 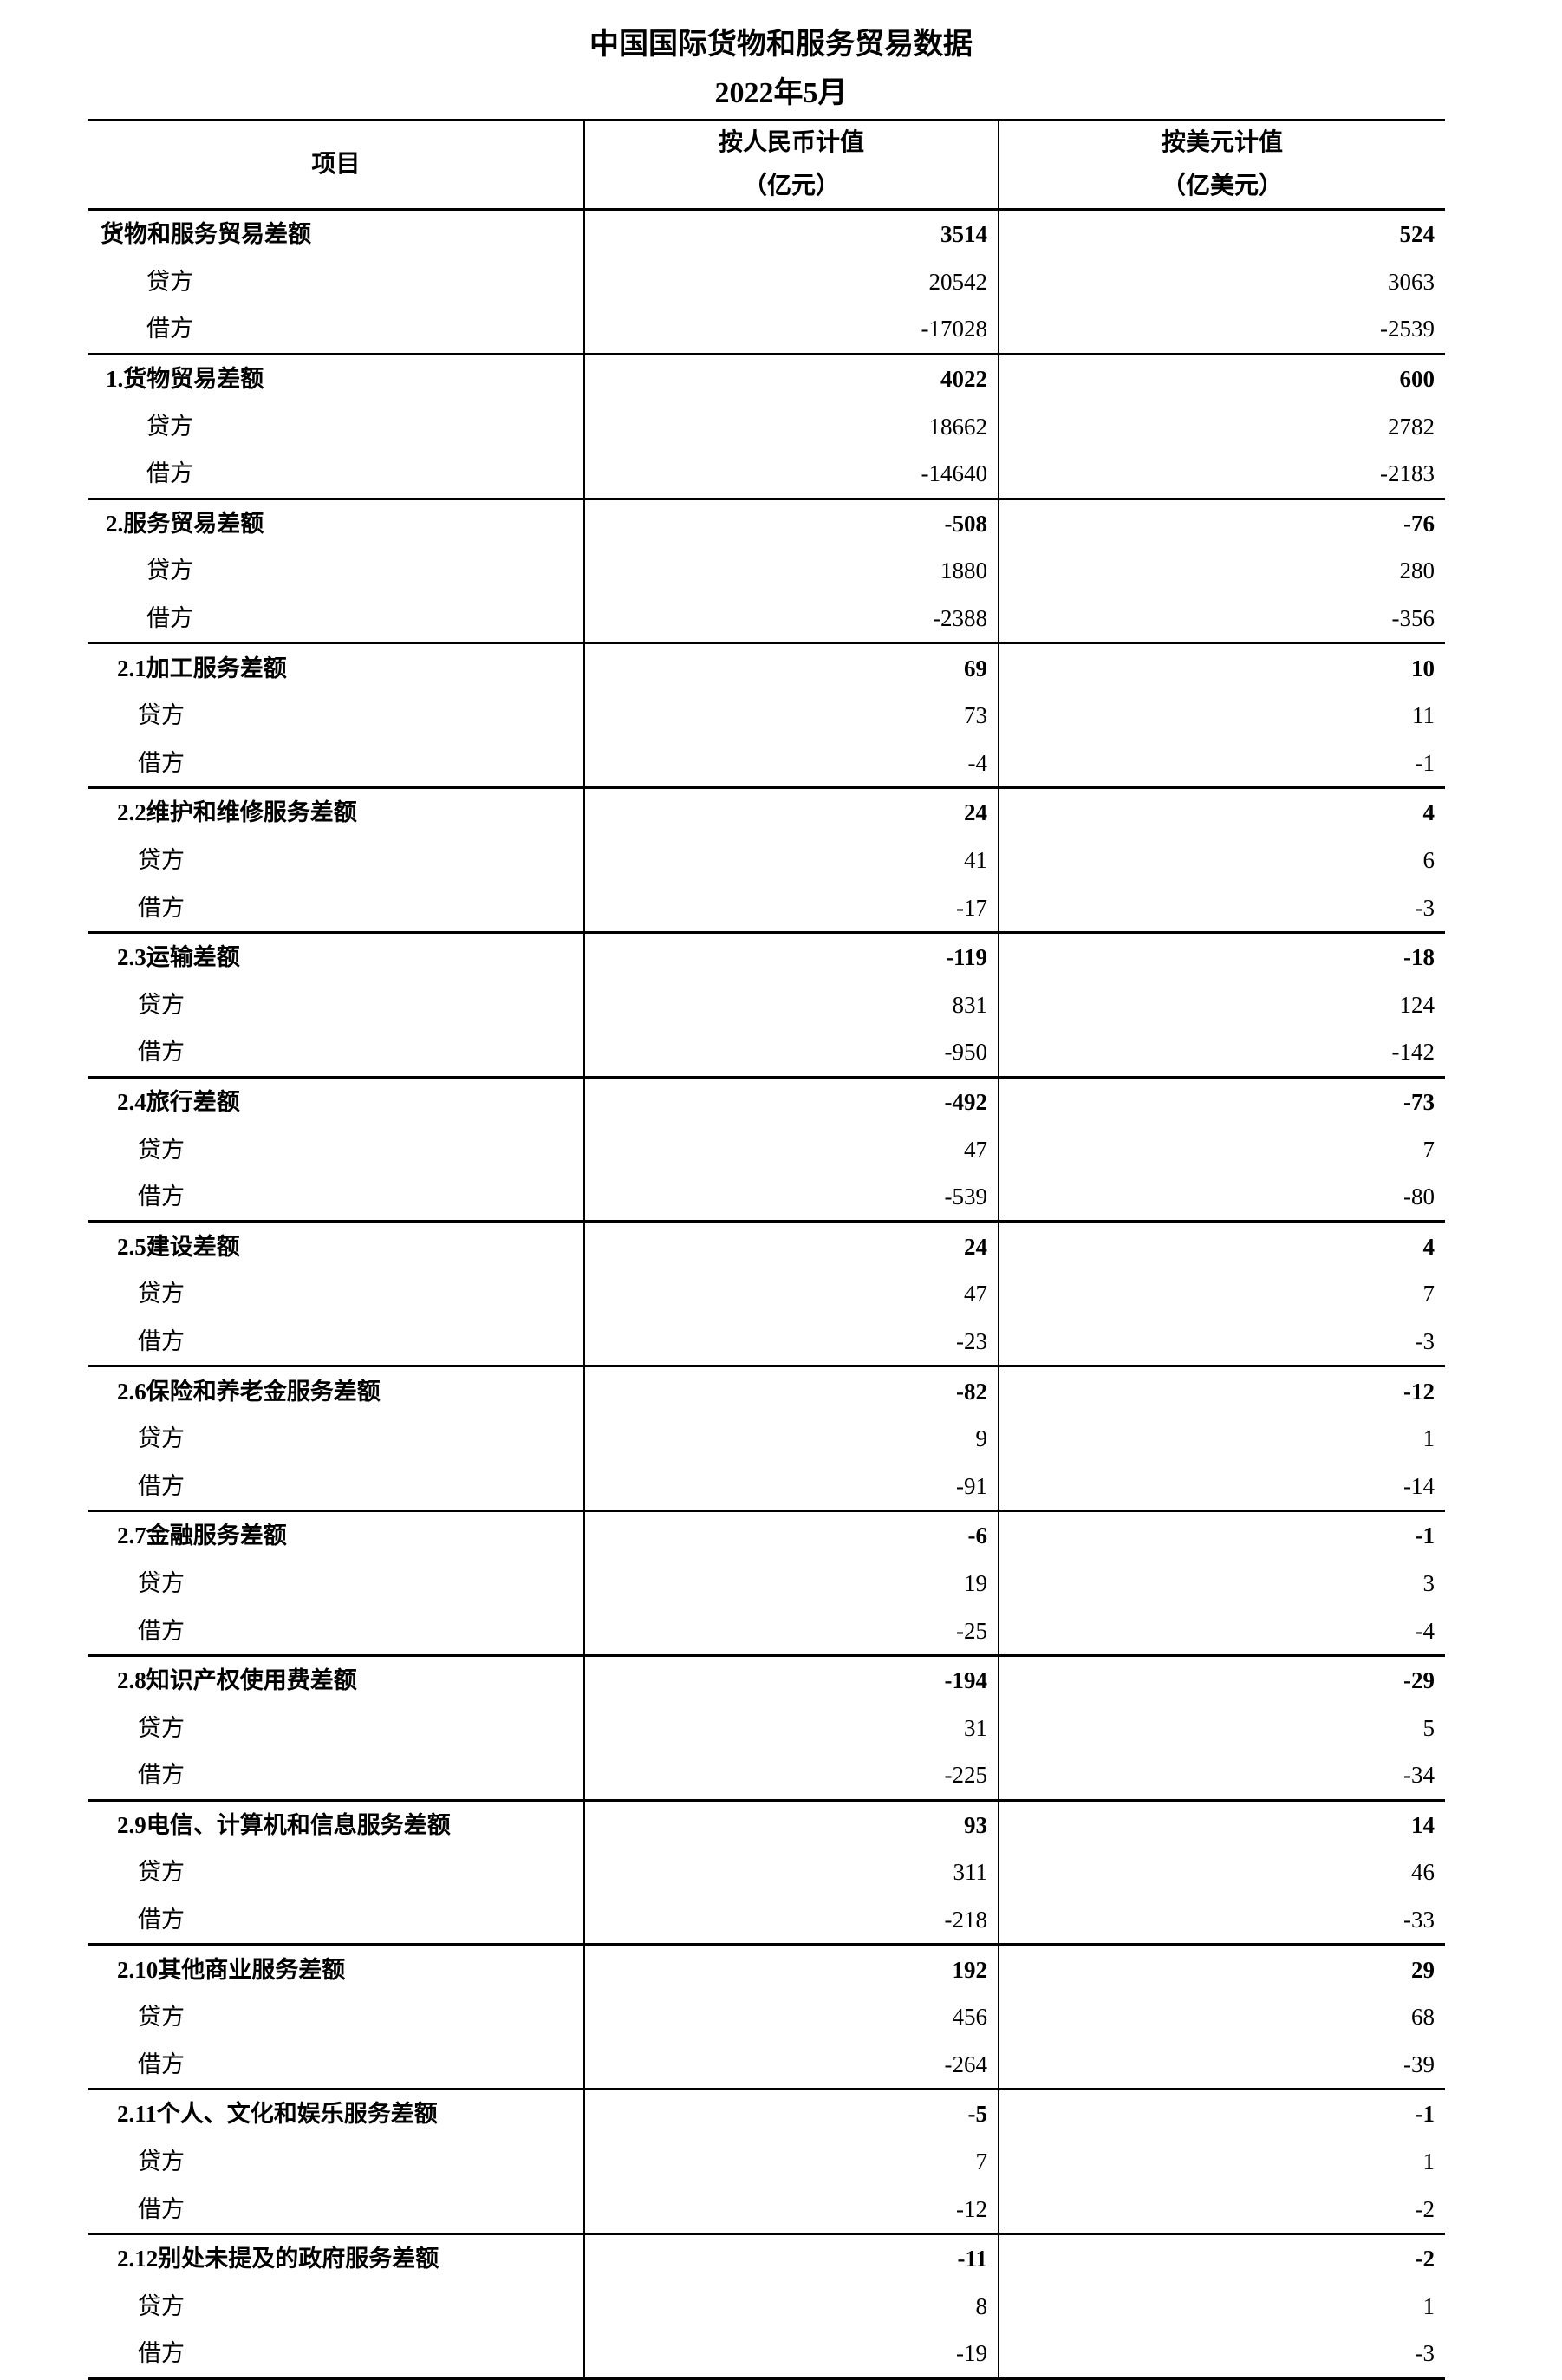 What do you see at coordinates (178, 1101) in the screenshot?
I see `row-label: 2.4旅行差额` at bounding box center [178, 1101].